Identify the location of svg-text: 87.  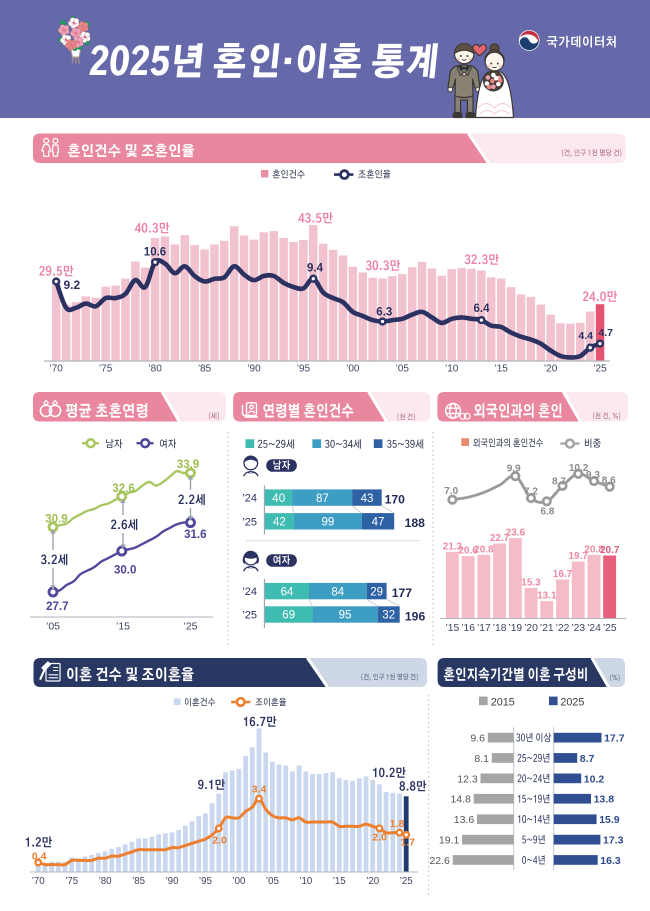
(322, 499).